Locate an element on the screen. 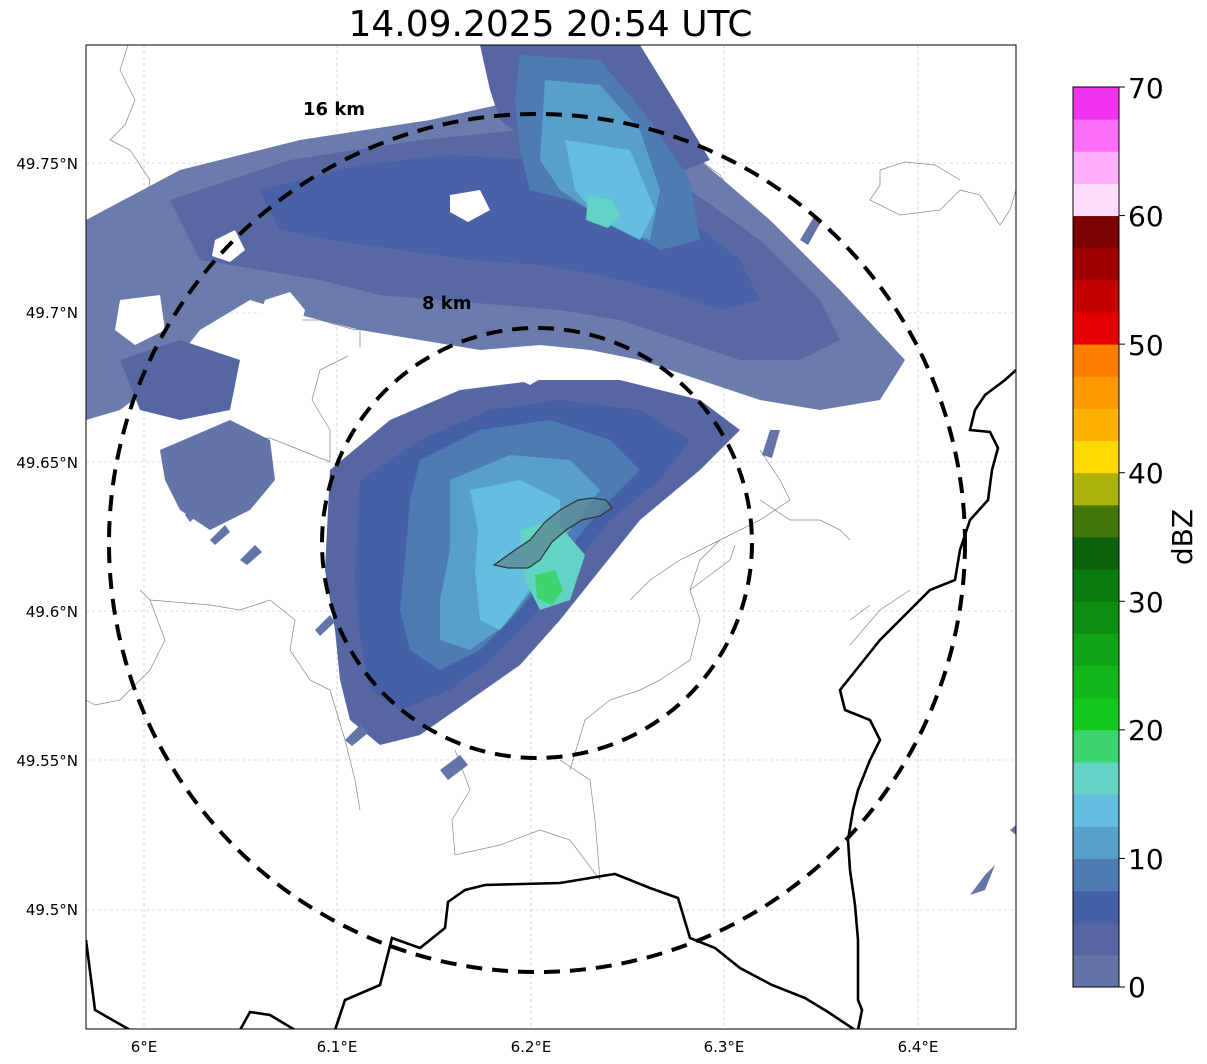  longitude-labels: 6°E 6.1°E 6.2°E 6.3°E 6.4°E is located at coordinates (535, 1047).